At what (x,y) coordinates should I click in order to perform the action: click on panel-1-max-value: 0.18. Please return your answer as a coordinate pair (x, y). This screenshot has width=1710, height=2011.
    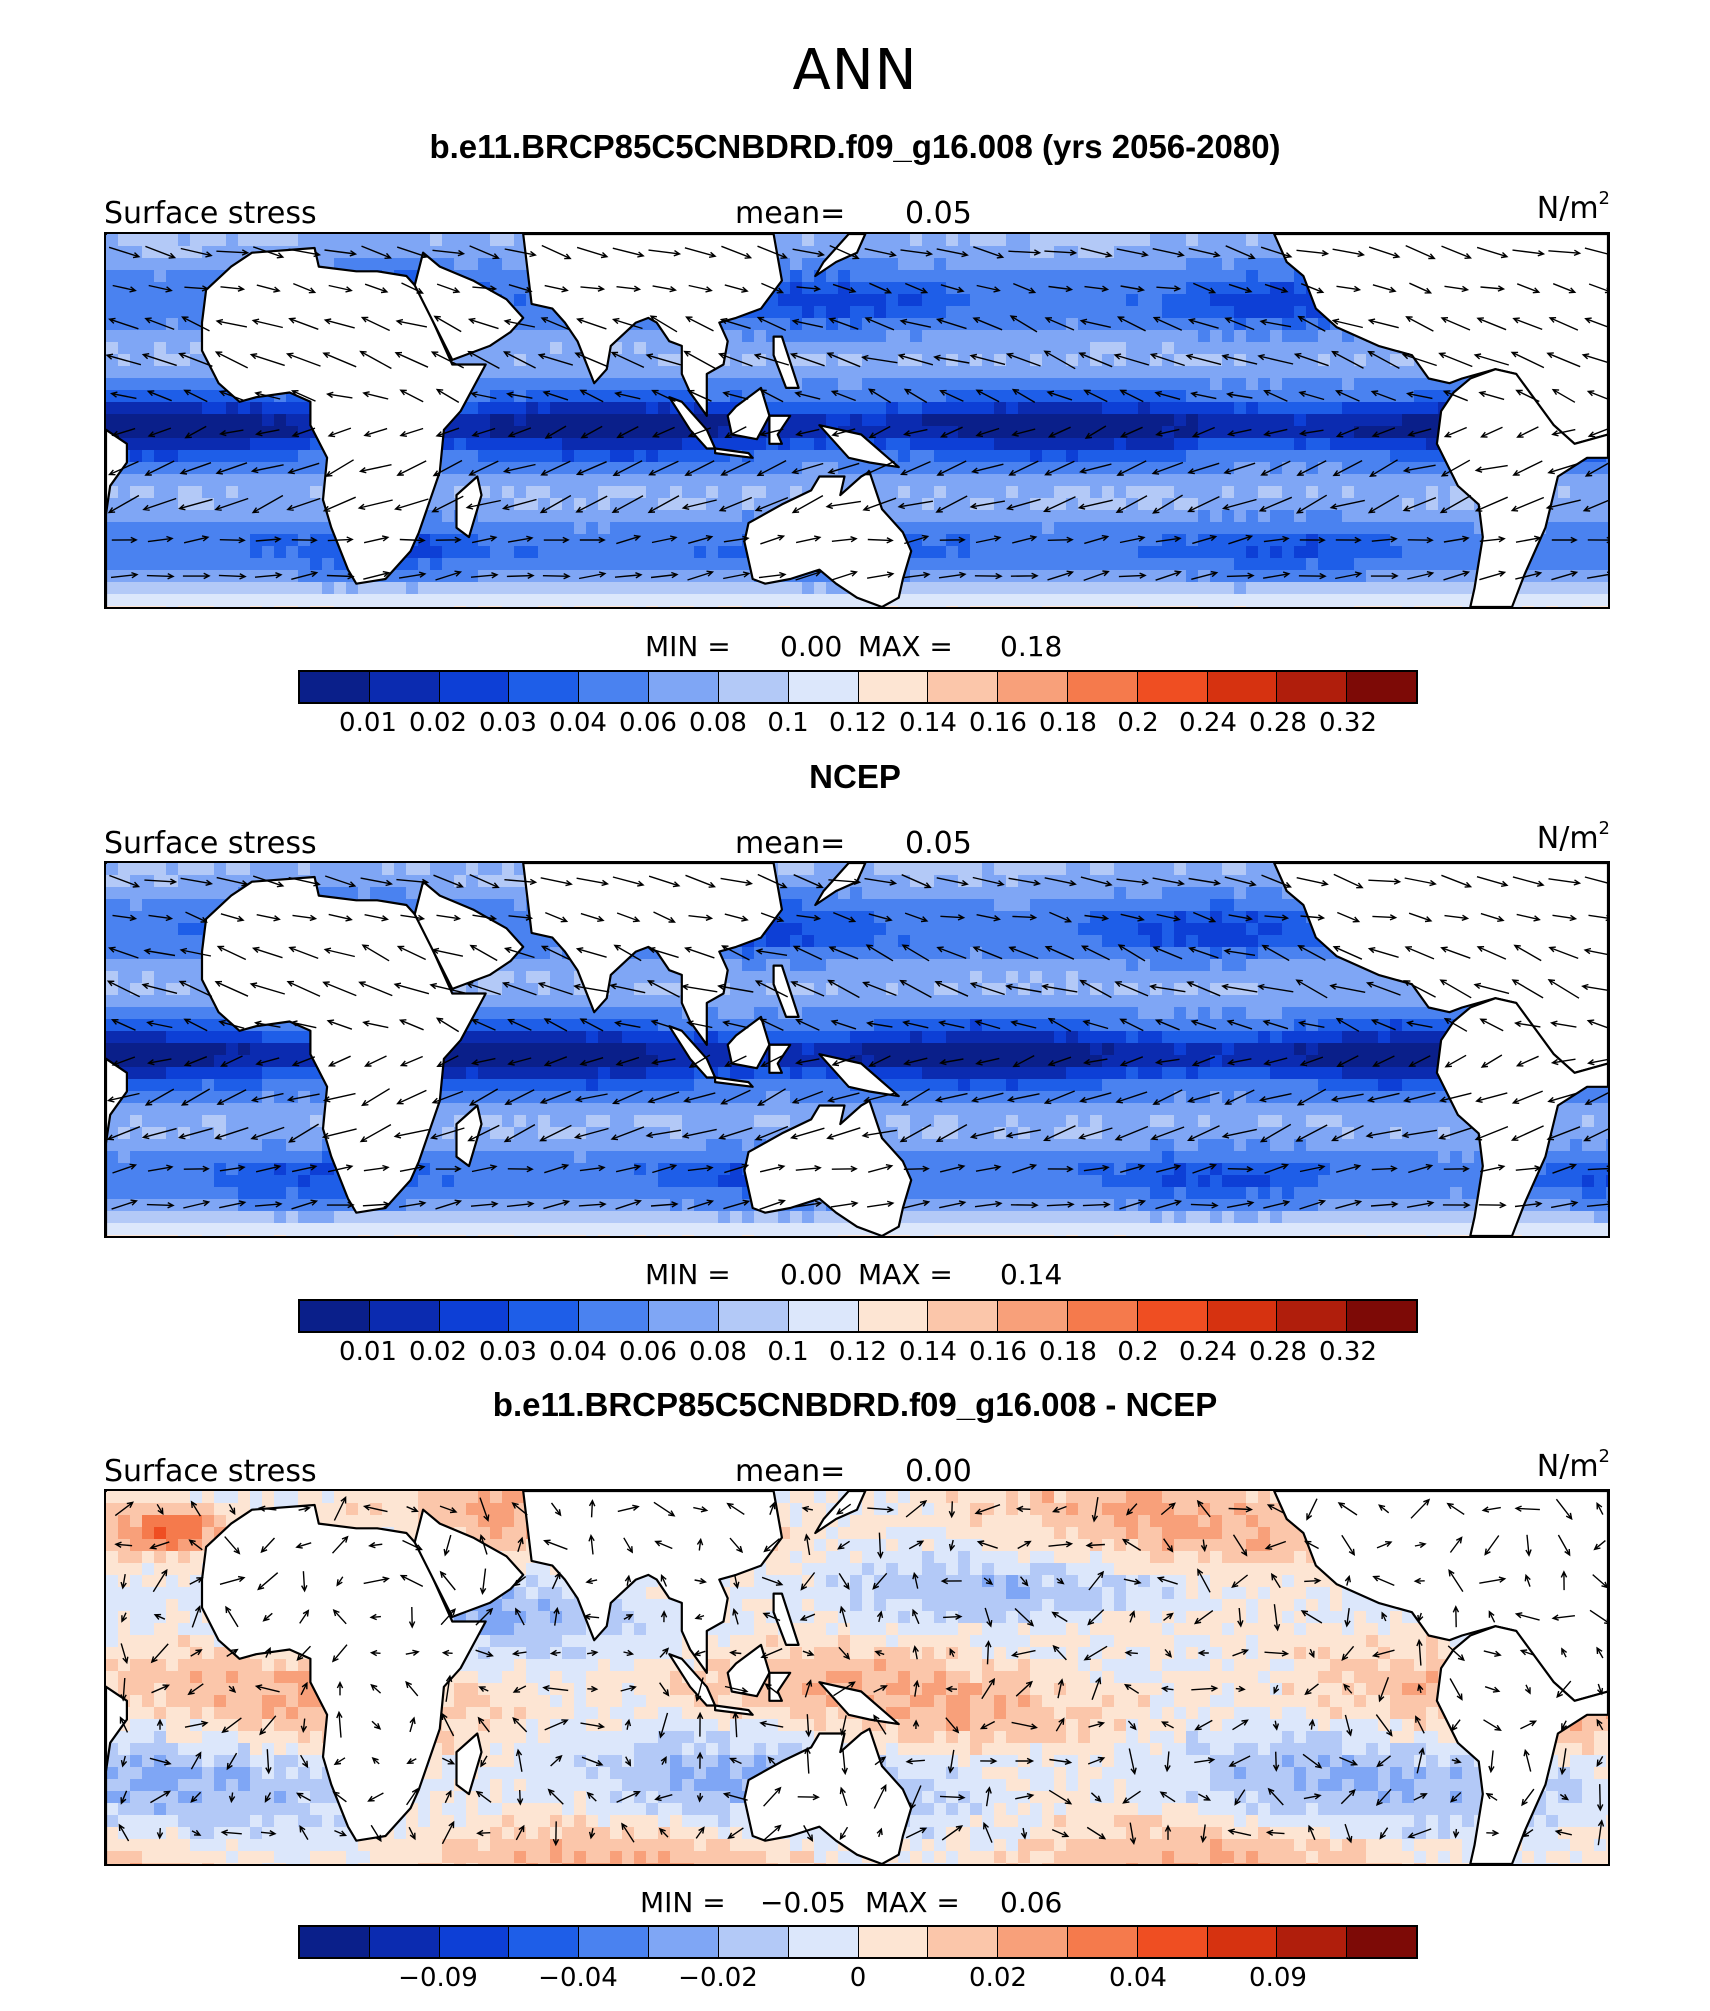
    Looking at the image, I should click on (1031, 646).